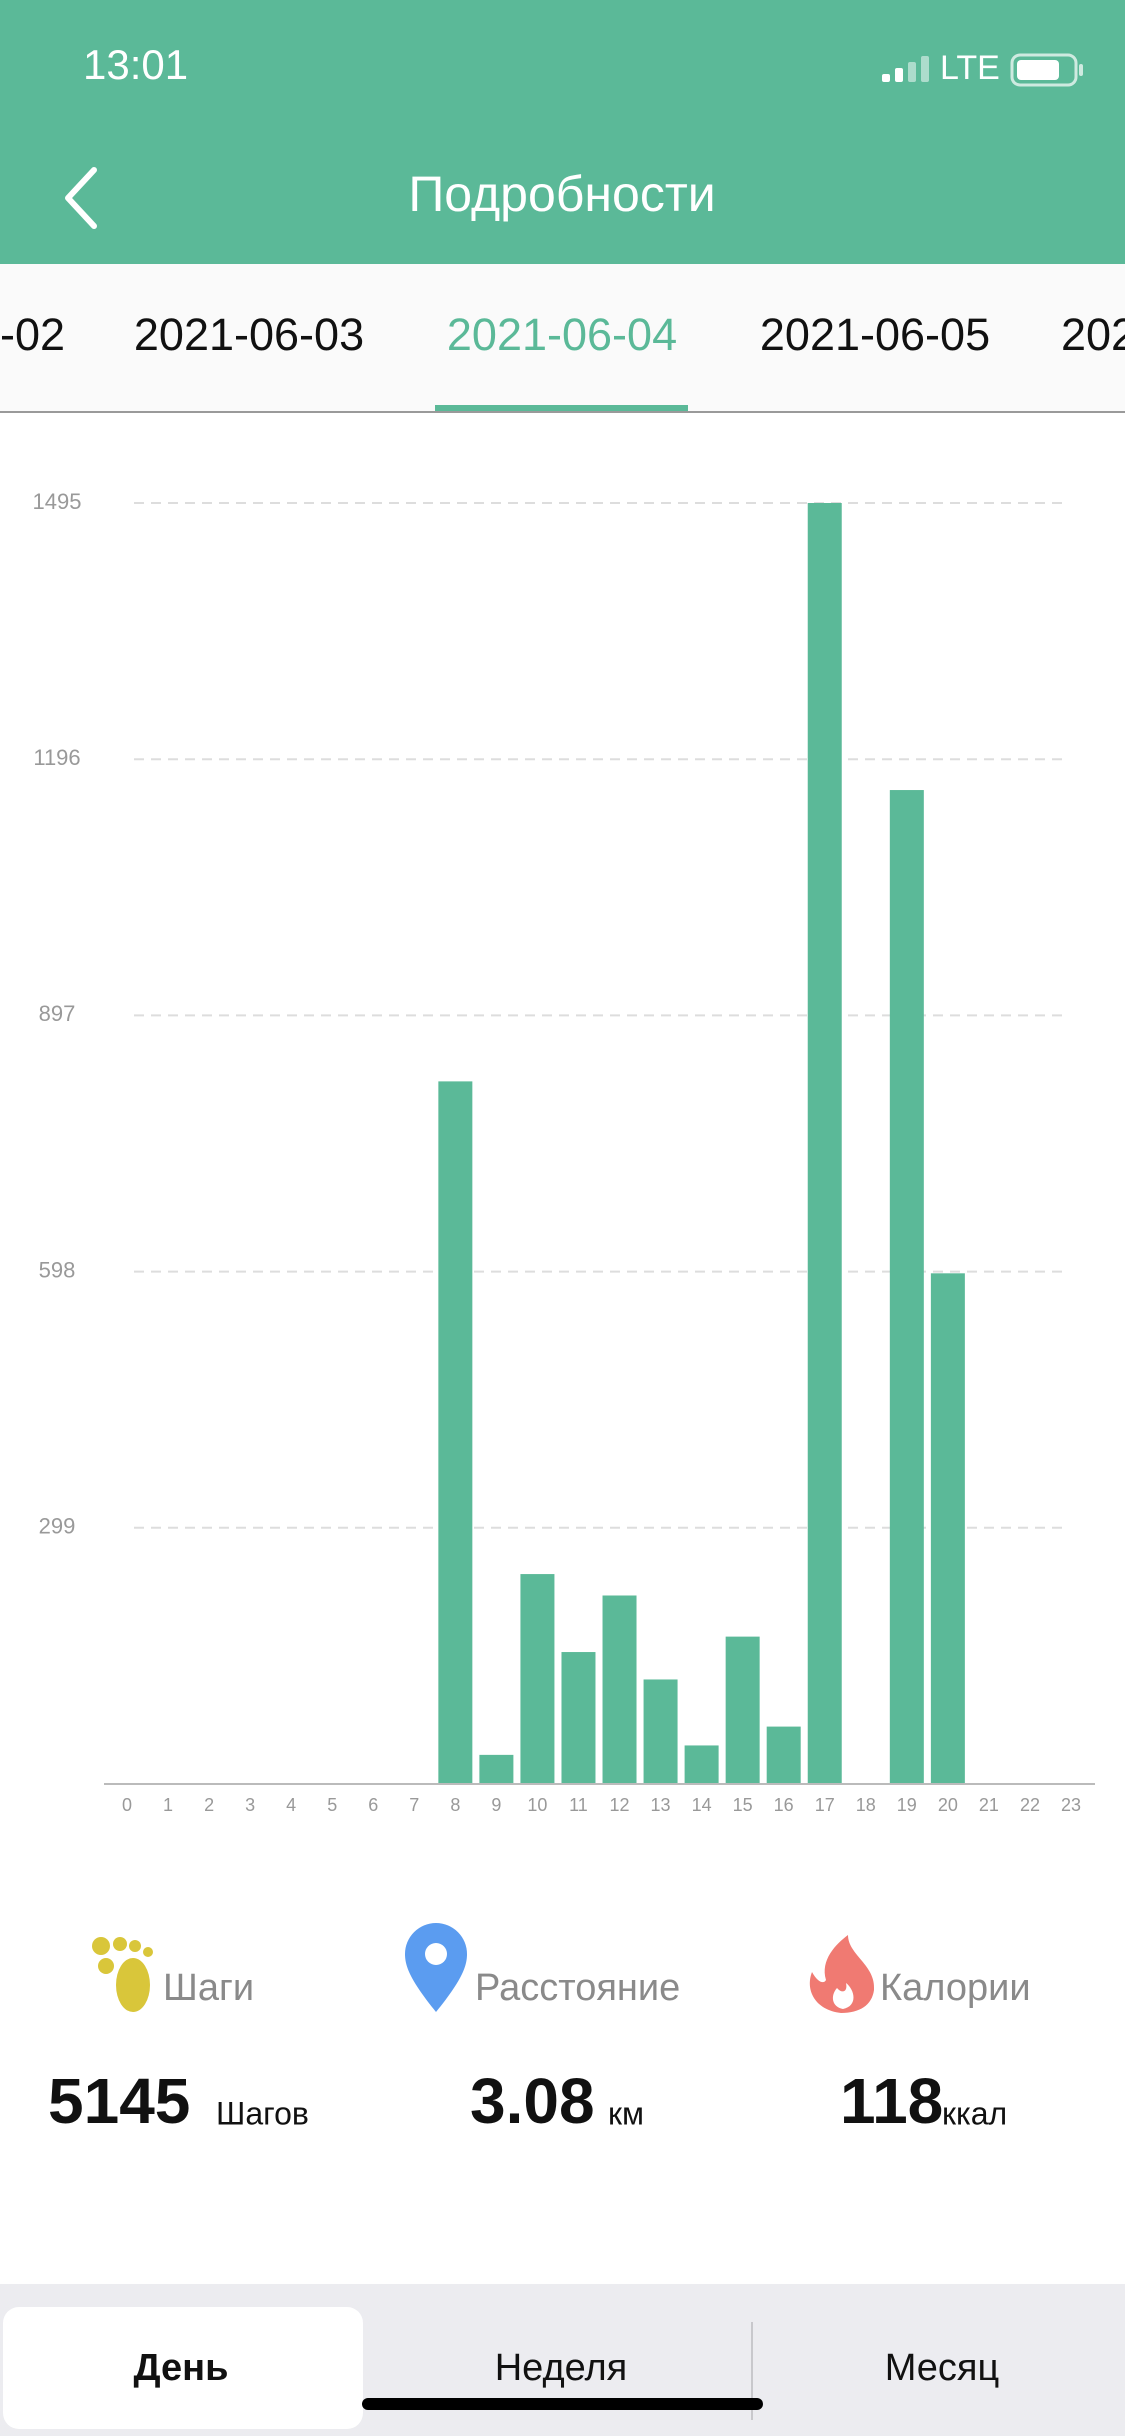 This screenshot has height=2436, width=1125. I want to click on bottom-tab: День, so click(181, 2368).